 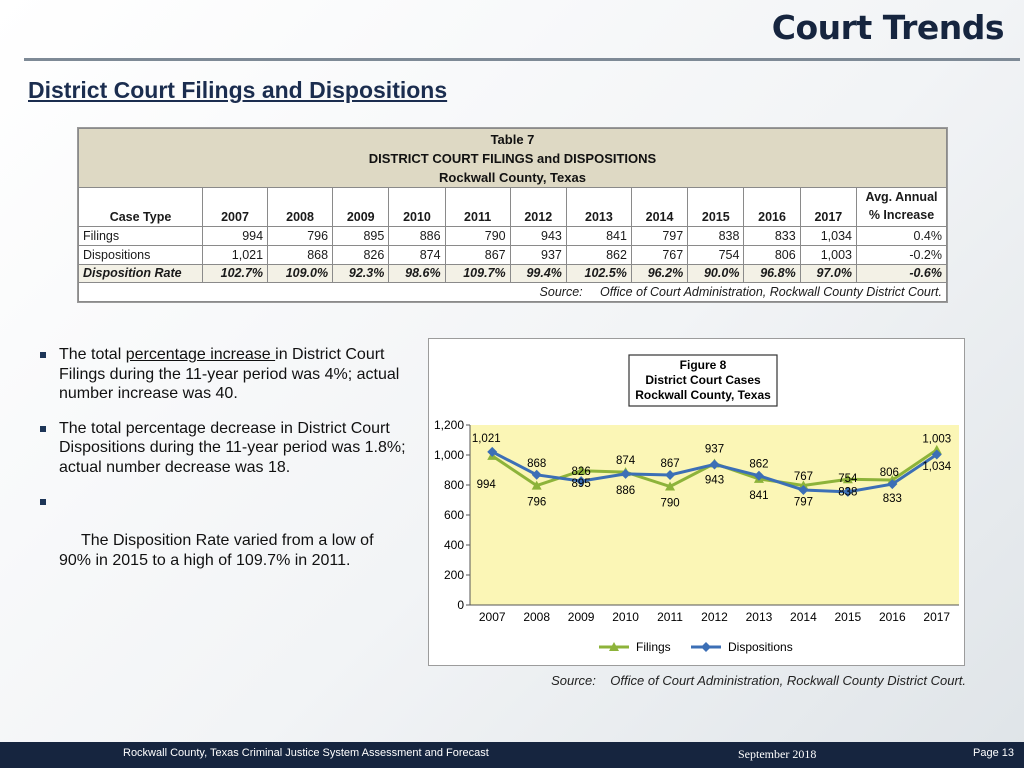 I want to click on table-cell: 838, so click(x=716, y=236).